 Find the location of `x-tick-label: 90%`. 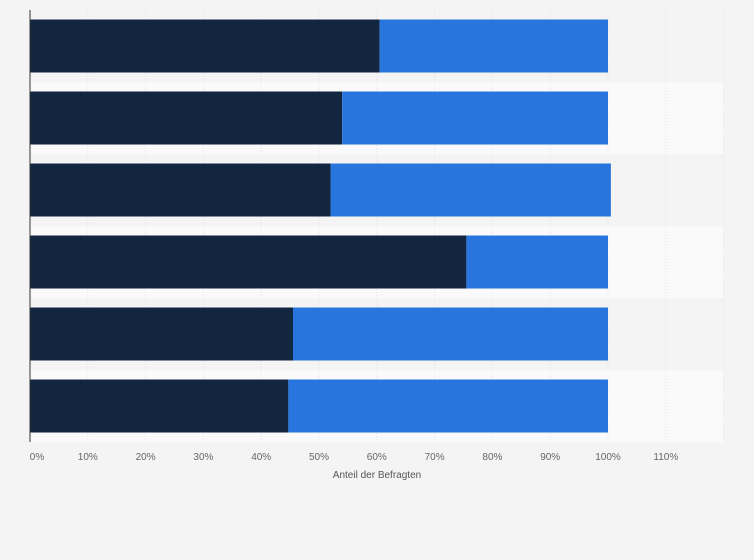

x-tick-label: 90% is located at coordinates (550, 457).